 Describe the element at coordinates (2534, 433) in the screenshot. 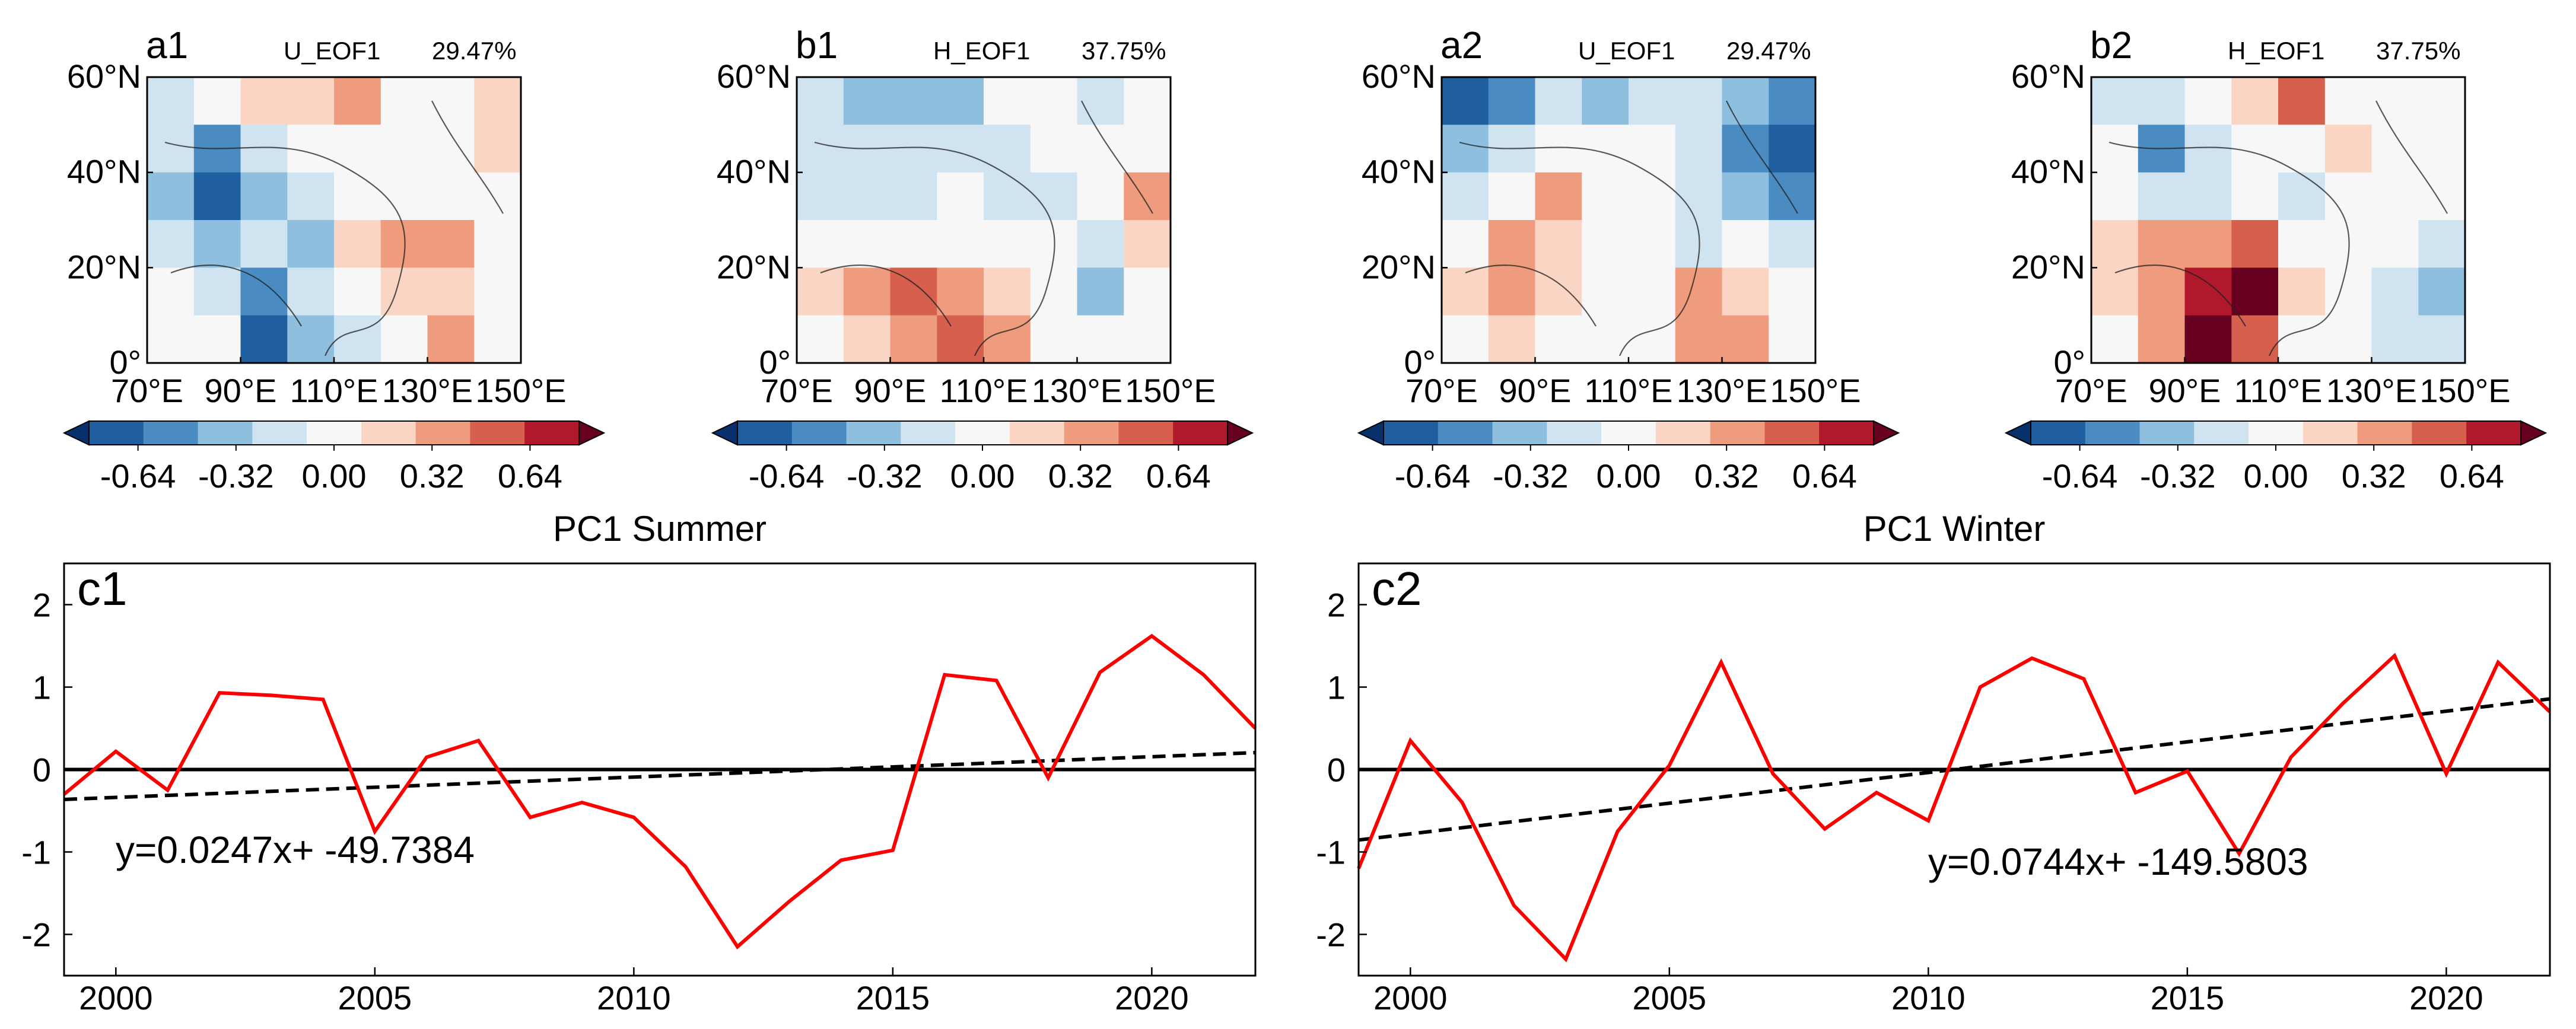

I see `colorbar-extend-high` at that location.